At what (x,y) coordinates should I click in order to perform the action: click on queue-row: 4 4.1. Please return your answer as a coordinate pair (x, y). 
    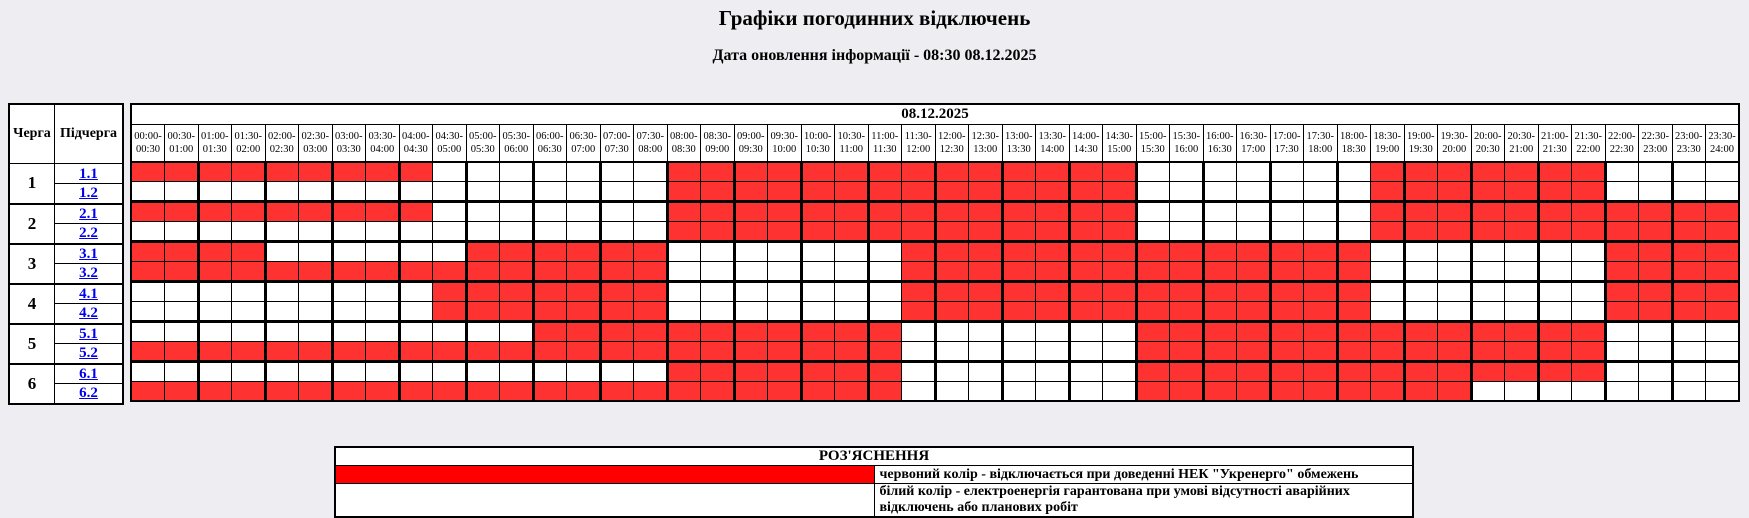
    Looking at the image, I should click on (66, 303).